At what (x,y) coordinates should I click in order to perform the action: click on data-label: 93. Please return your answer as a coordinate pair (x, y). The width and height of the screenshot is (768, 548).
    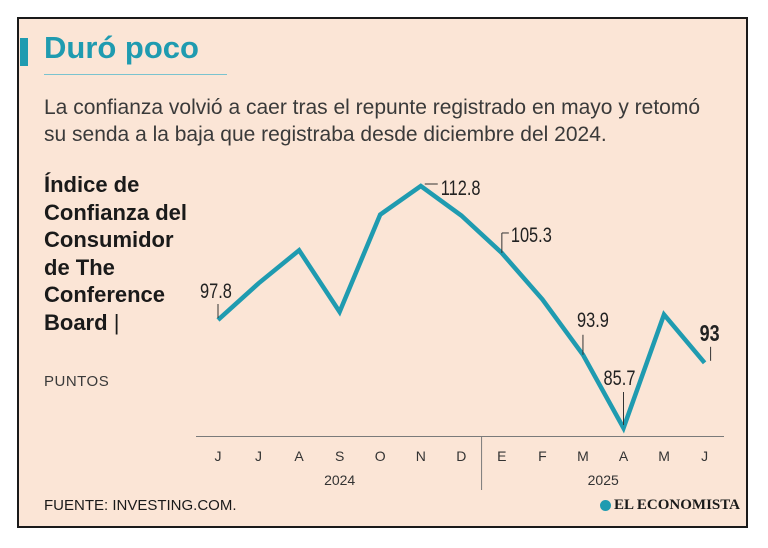
    Looking at the image, I should click on (710, 334).